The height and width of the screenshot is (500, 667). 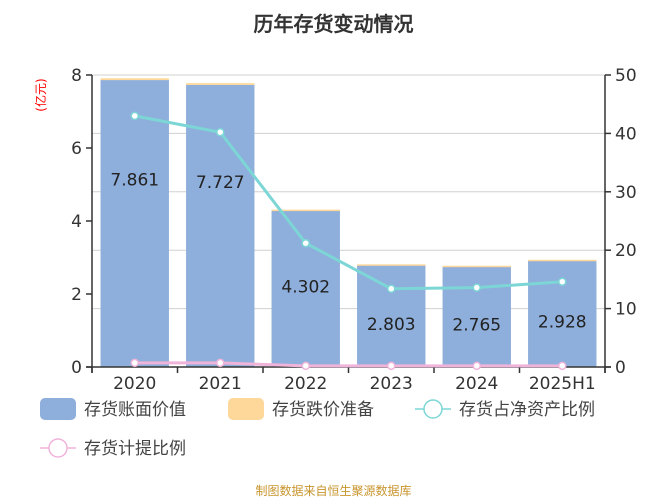 I want to click on line-provision-ratio, so click(x=348, y=364).